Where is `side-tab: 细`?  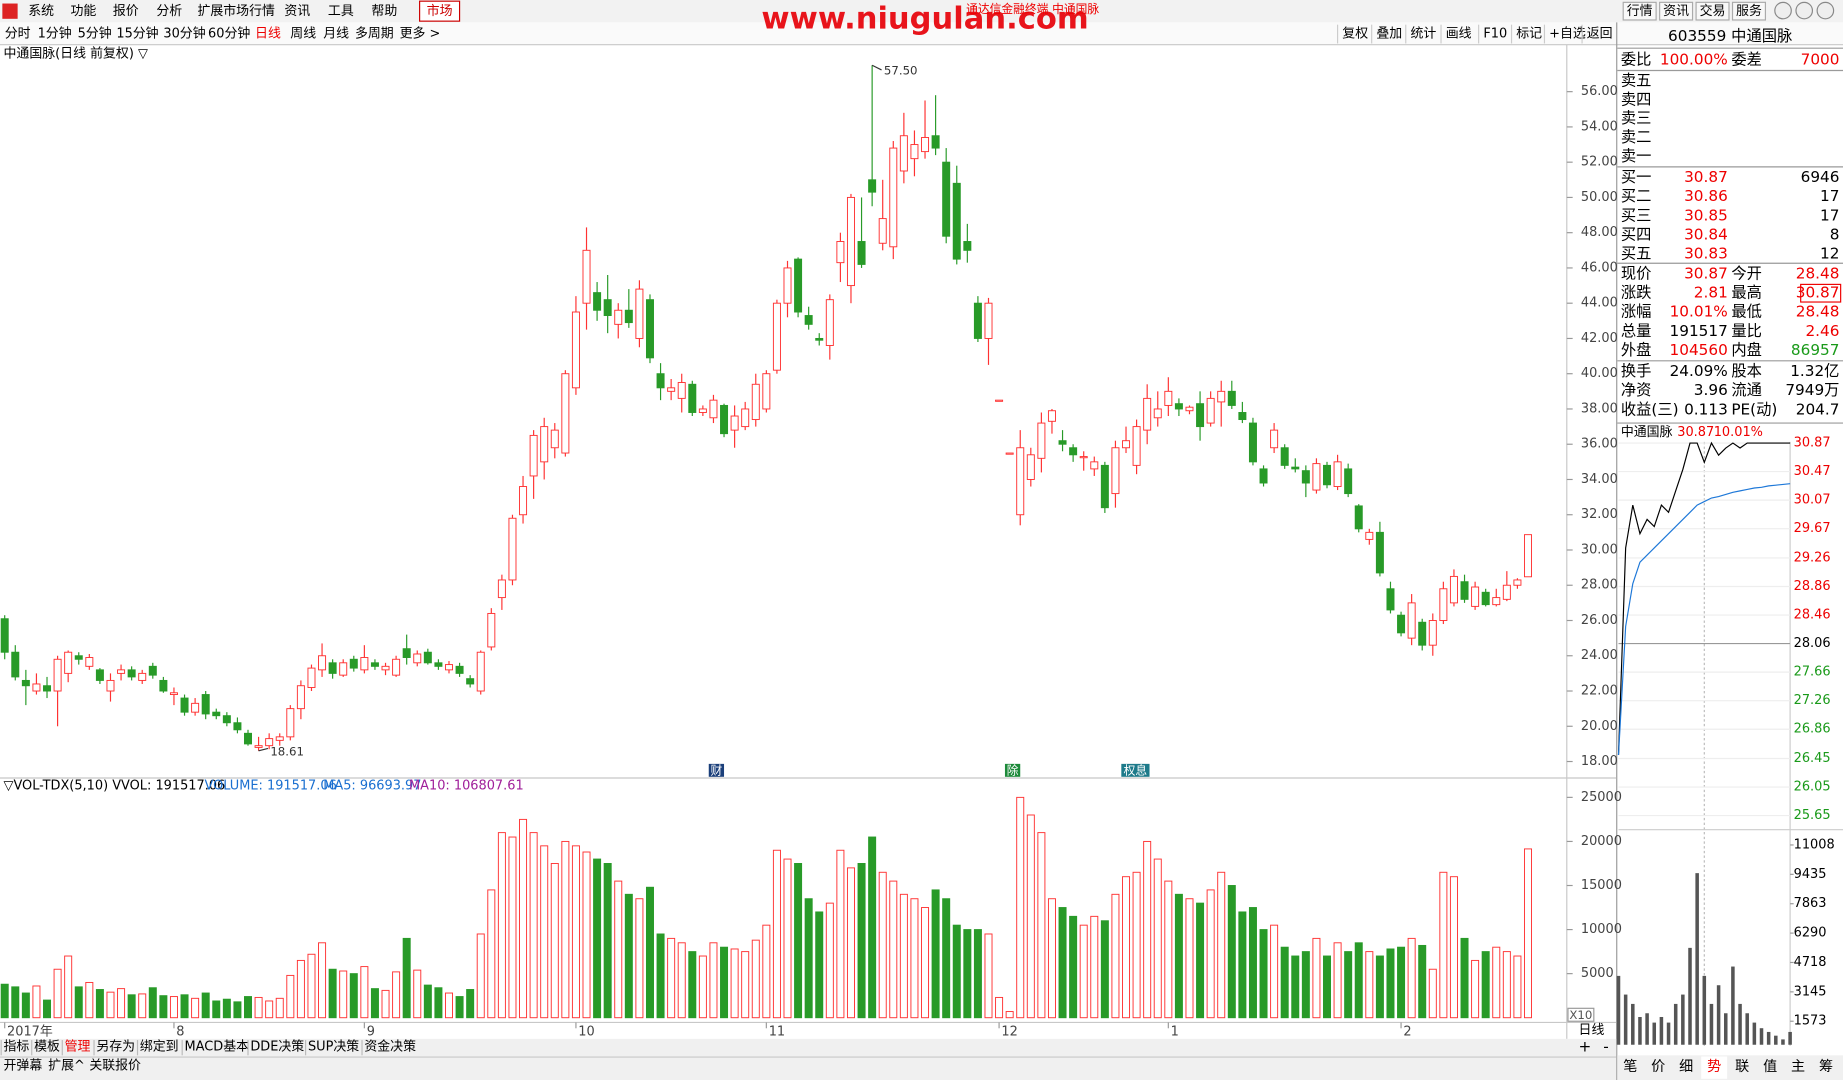
side-tab: 细 is located at coordinates (1686, 1067).